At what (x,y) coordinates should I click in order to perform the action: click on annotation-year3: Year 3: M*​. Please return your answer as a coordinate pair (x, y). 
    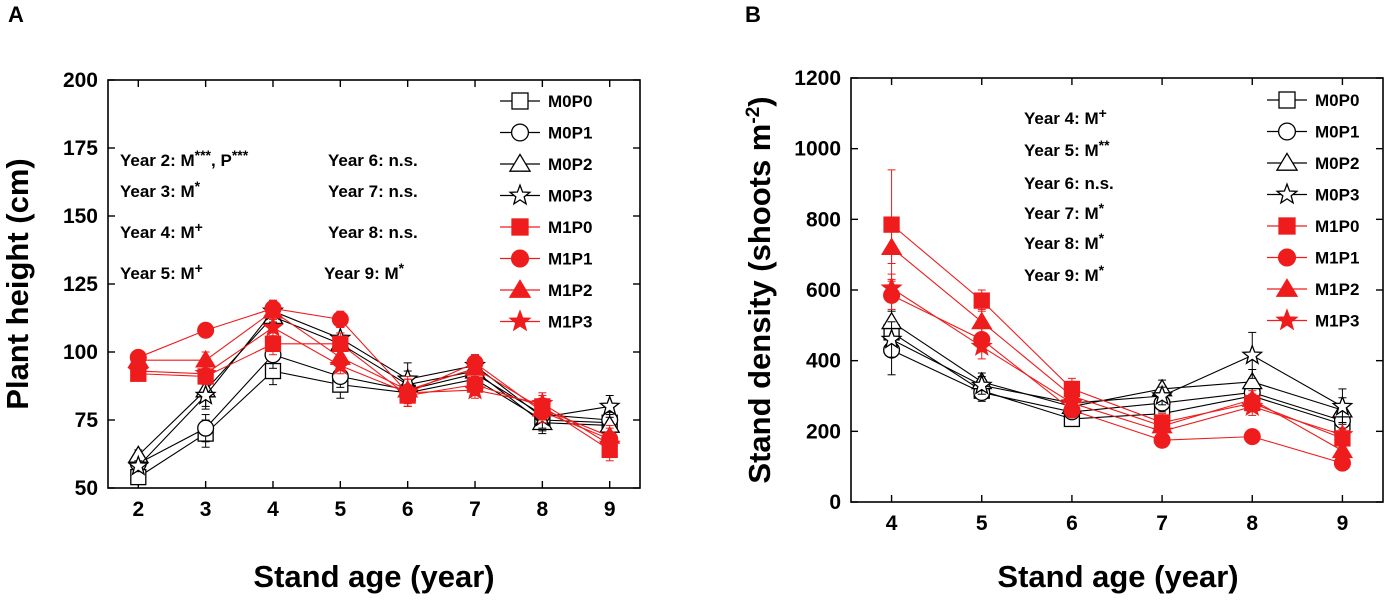
    Looking at the image, I should click on (160, 189).